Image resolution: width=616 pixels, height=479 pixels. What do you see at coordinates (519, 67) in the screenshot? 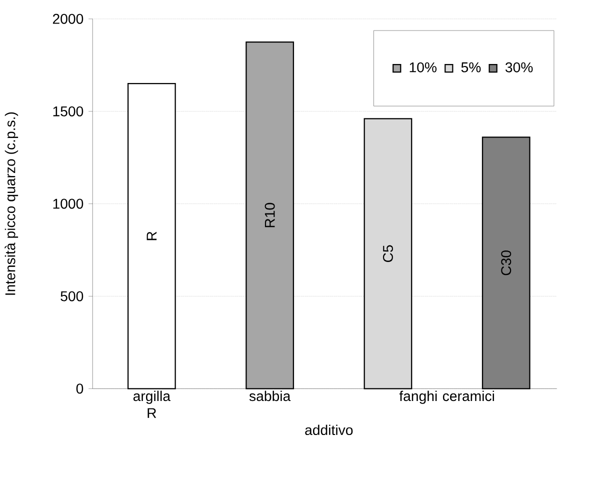
I see `legend-label: 30%` at bounding box center [519, 67].